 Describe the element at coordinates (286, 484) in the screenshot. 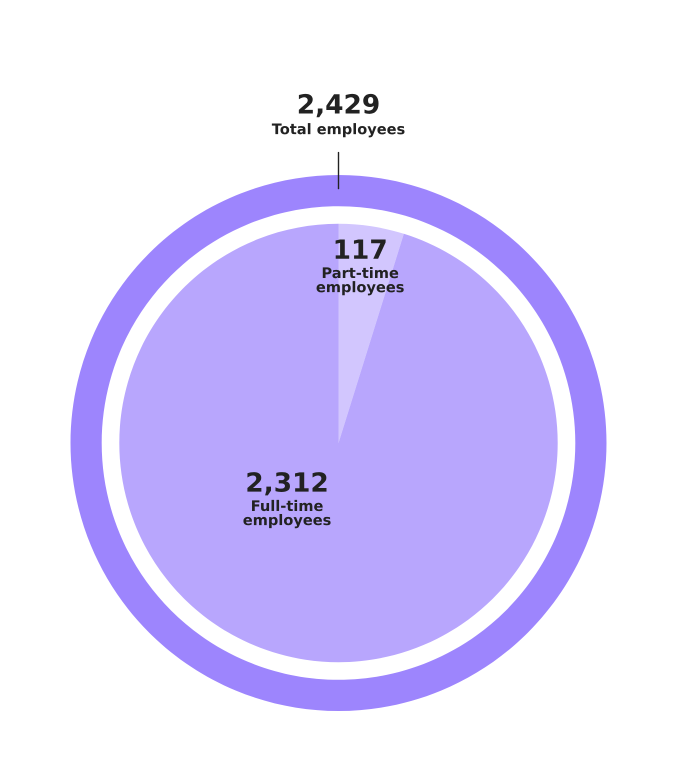

I see `data-label: 2,312` at that location.